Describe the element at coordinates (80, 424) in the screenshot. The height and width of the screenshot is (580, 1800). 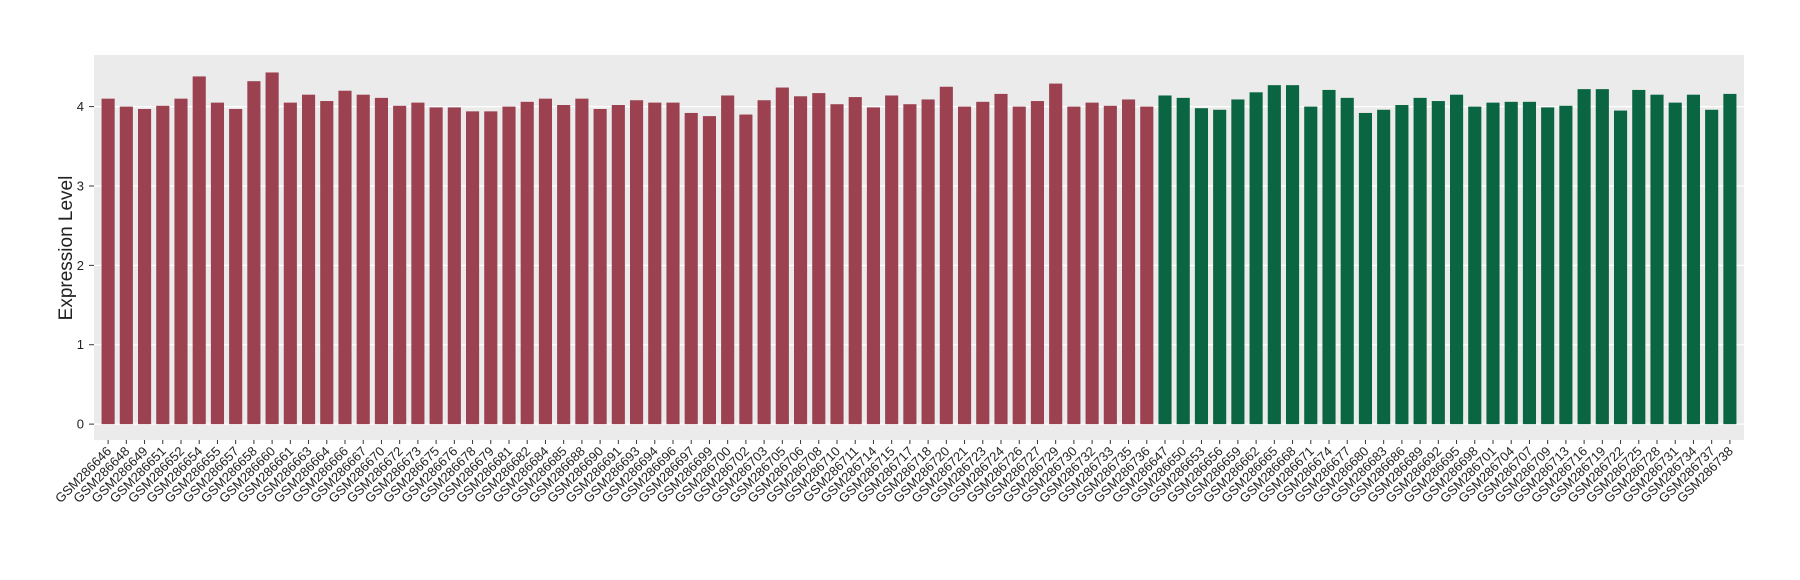
I see `y-tick-label: 0` at that location.